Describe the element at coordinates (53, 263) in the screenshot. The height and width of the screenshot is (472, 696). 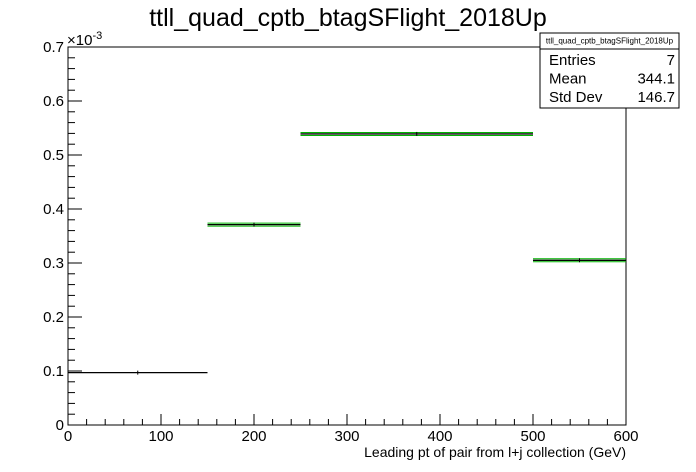
I see `y-tick-label: 0.3` at that location.